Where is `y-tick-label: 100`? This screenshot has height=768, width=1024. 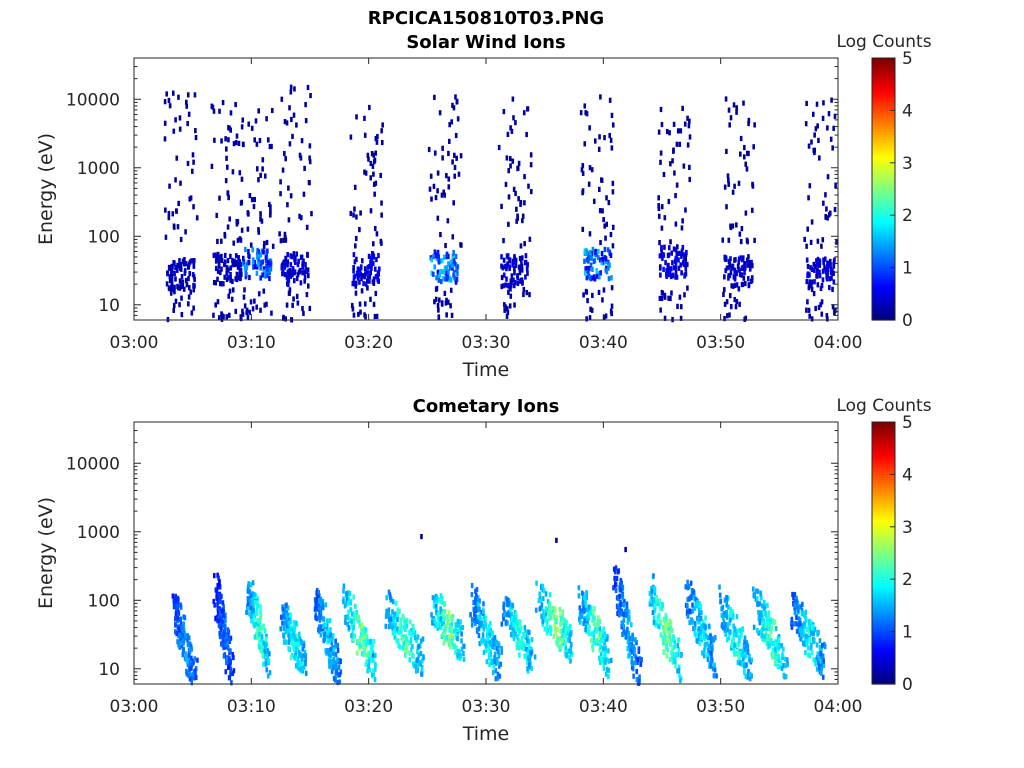
y-tick-label: 100 is located at coordinates (104, 237).